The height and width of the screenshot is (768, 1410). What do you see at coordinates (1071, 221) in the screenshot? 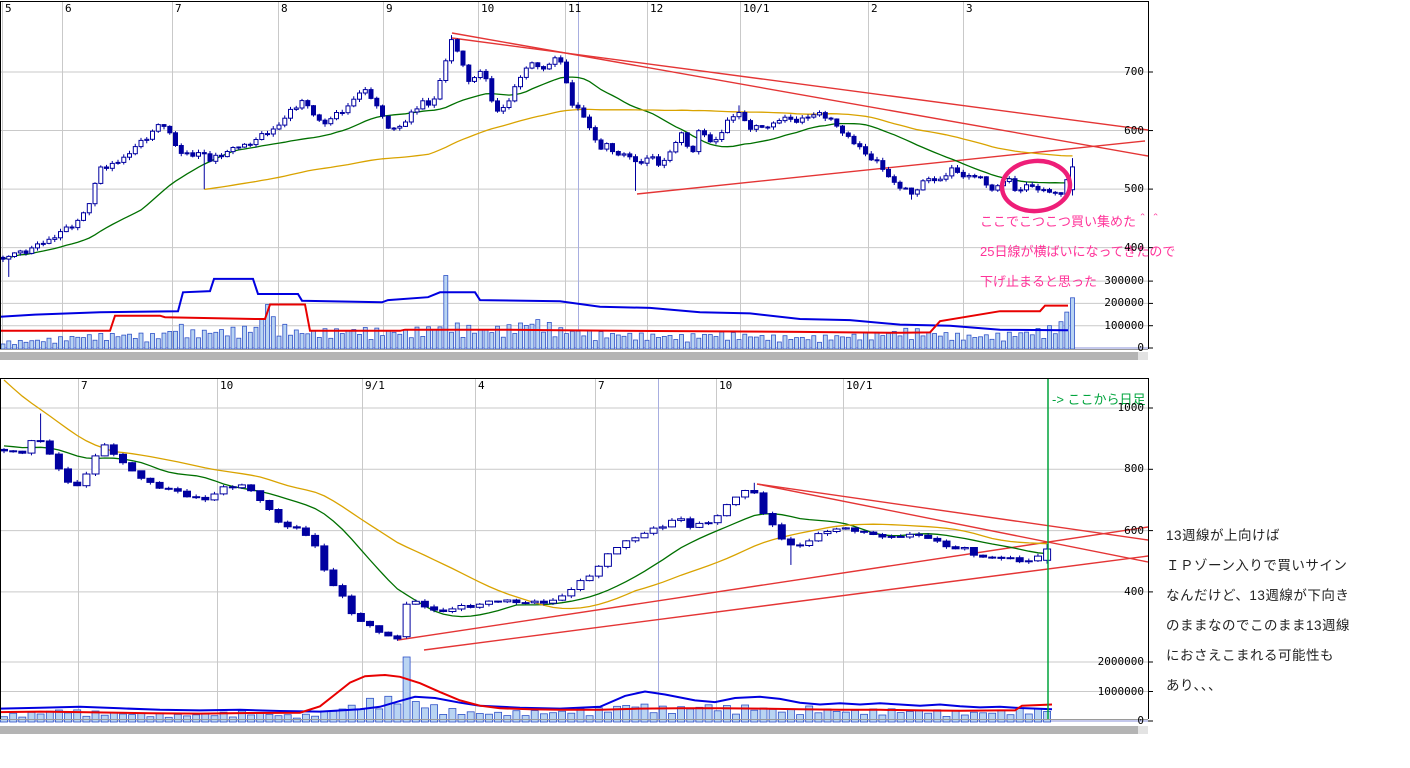
I see `annotation-accumulate-note: ここでこつこつ買い集めた＾＾` at bounding box center [1071, 221].